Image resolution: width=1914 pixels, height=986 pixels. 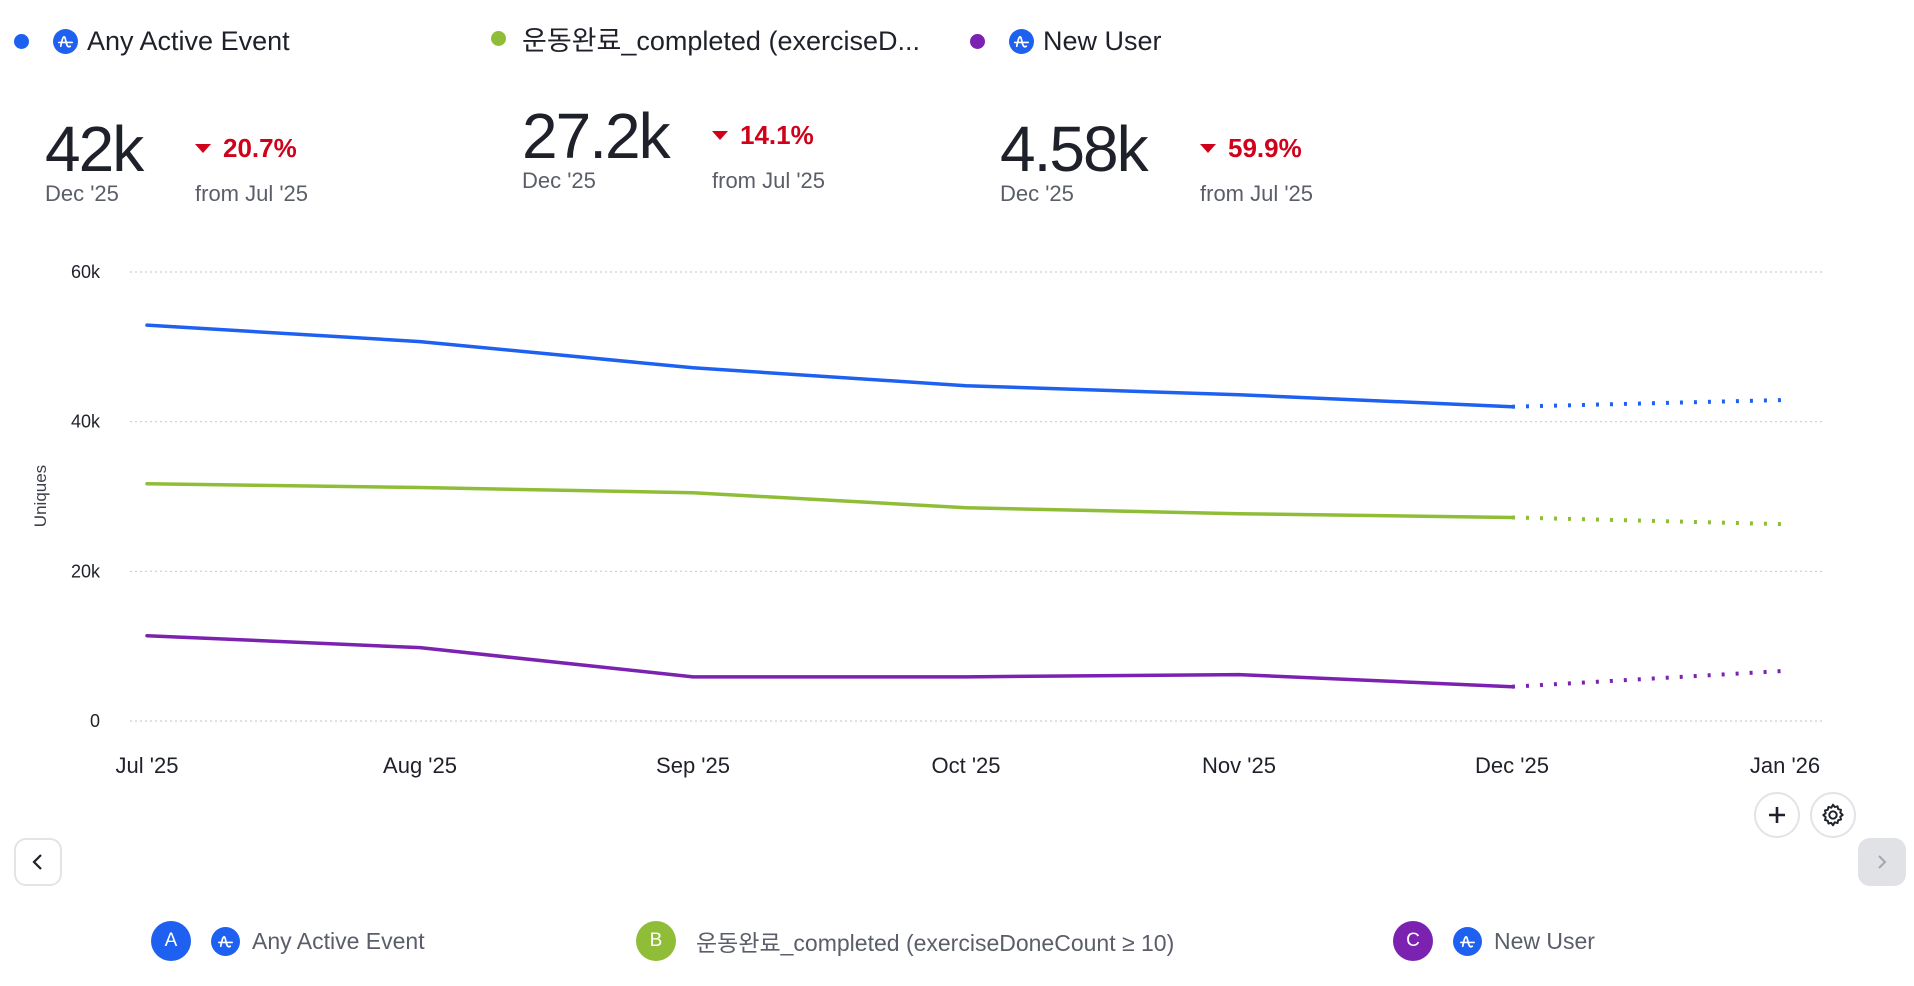 What do you see at coordinates (596, 136) in the screenshot?
I see `kpi-value: 27.2k` at bounding box center [596, 136].